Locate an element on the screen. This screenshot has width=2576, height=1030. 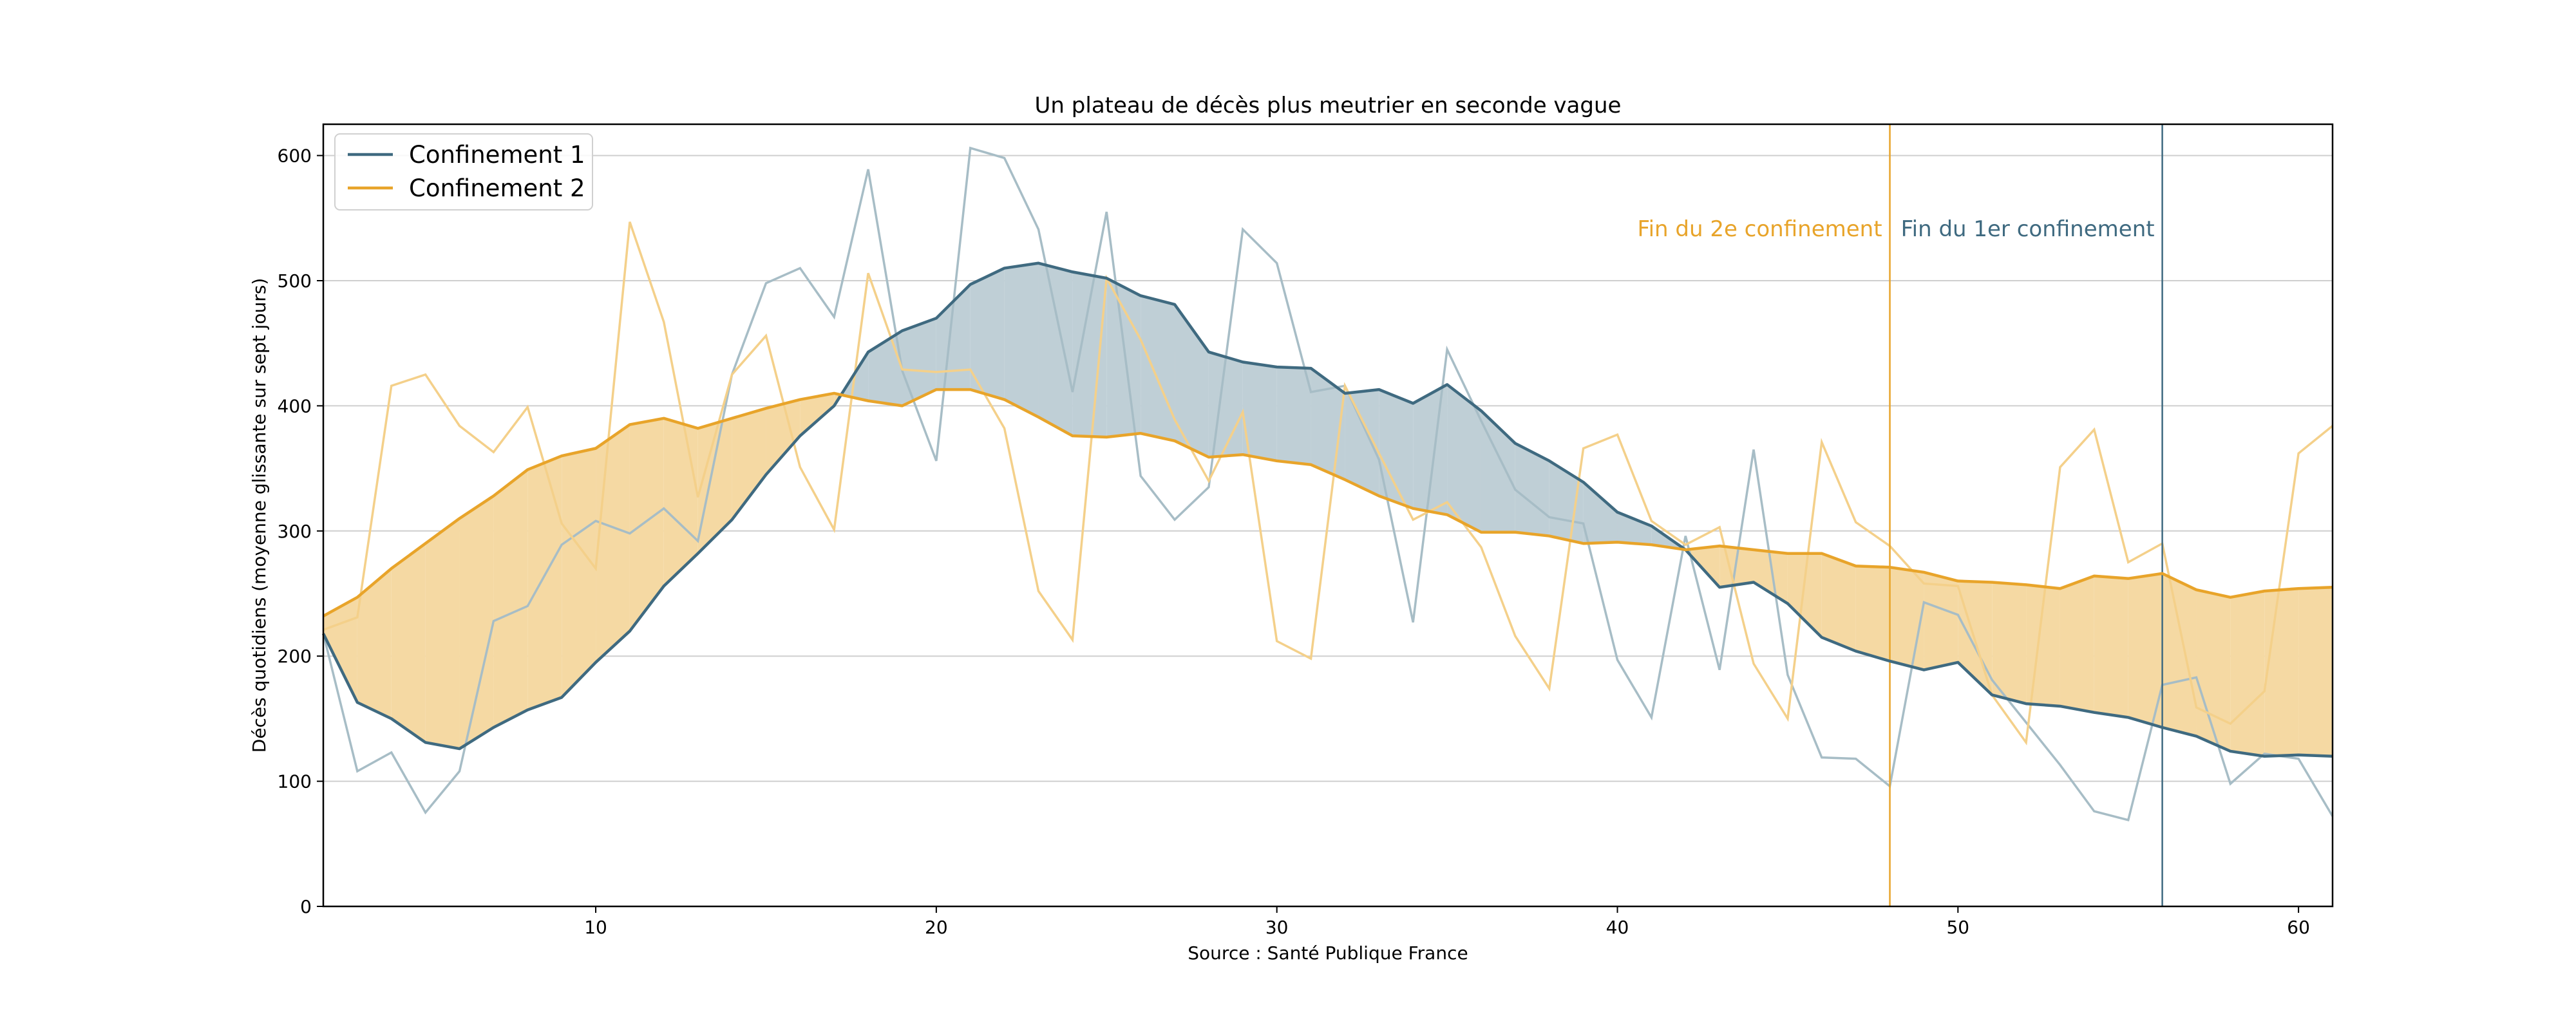
y-tick-label: 200 is located at coordinates (295, 657).